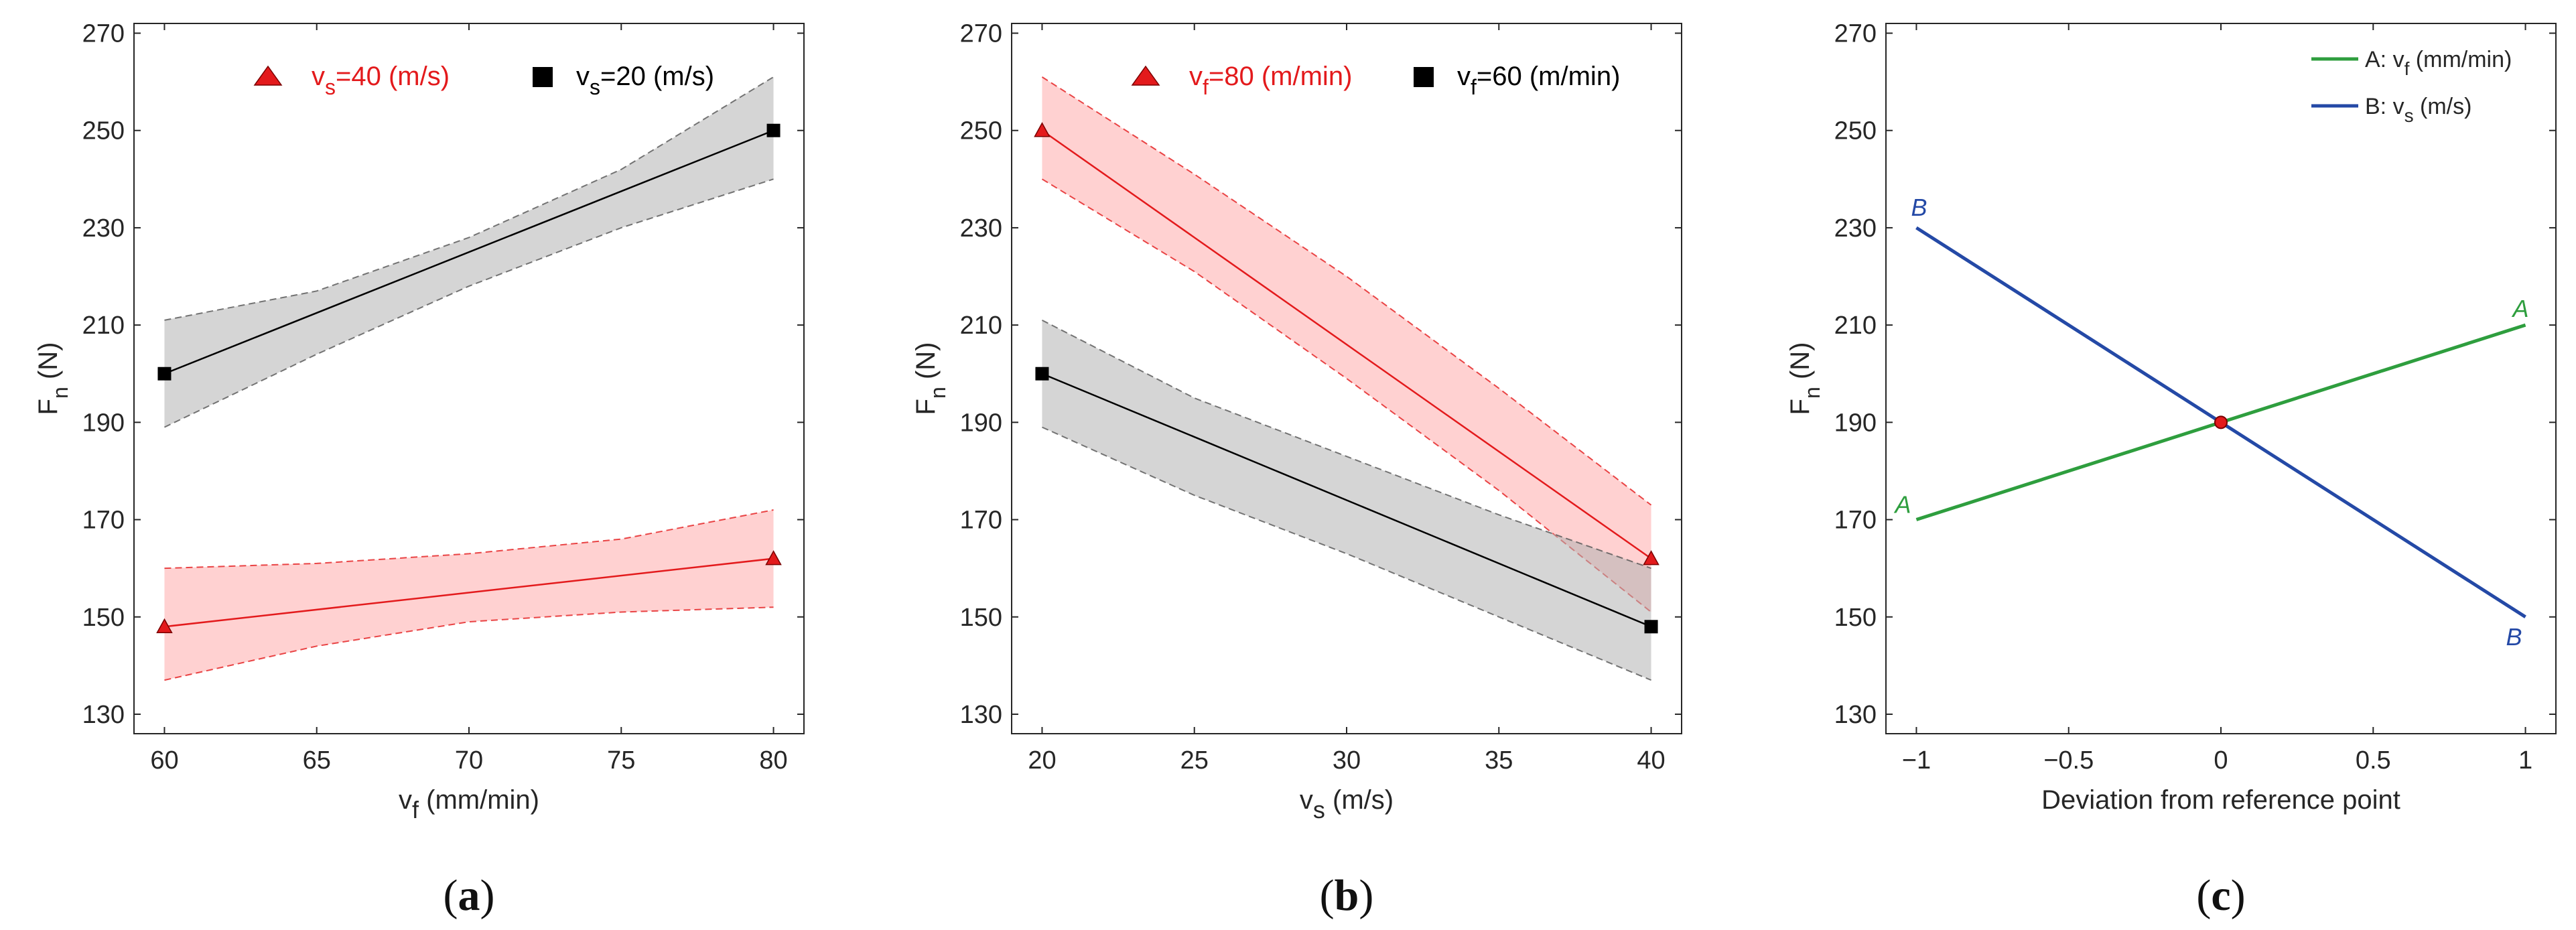 The width and height of the screenshot is (2576, 930). What do you see at coordinates (1270, 80) in the screenshot?
I see `legend-label: vf=80 (m/min)` at bounding box center [1270, 80].